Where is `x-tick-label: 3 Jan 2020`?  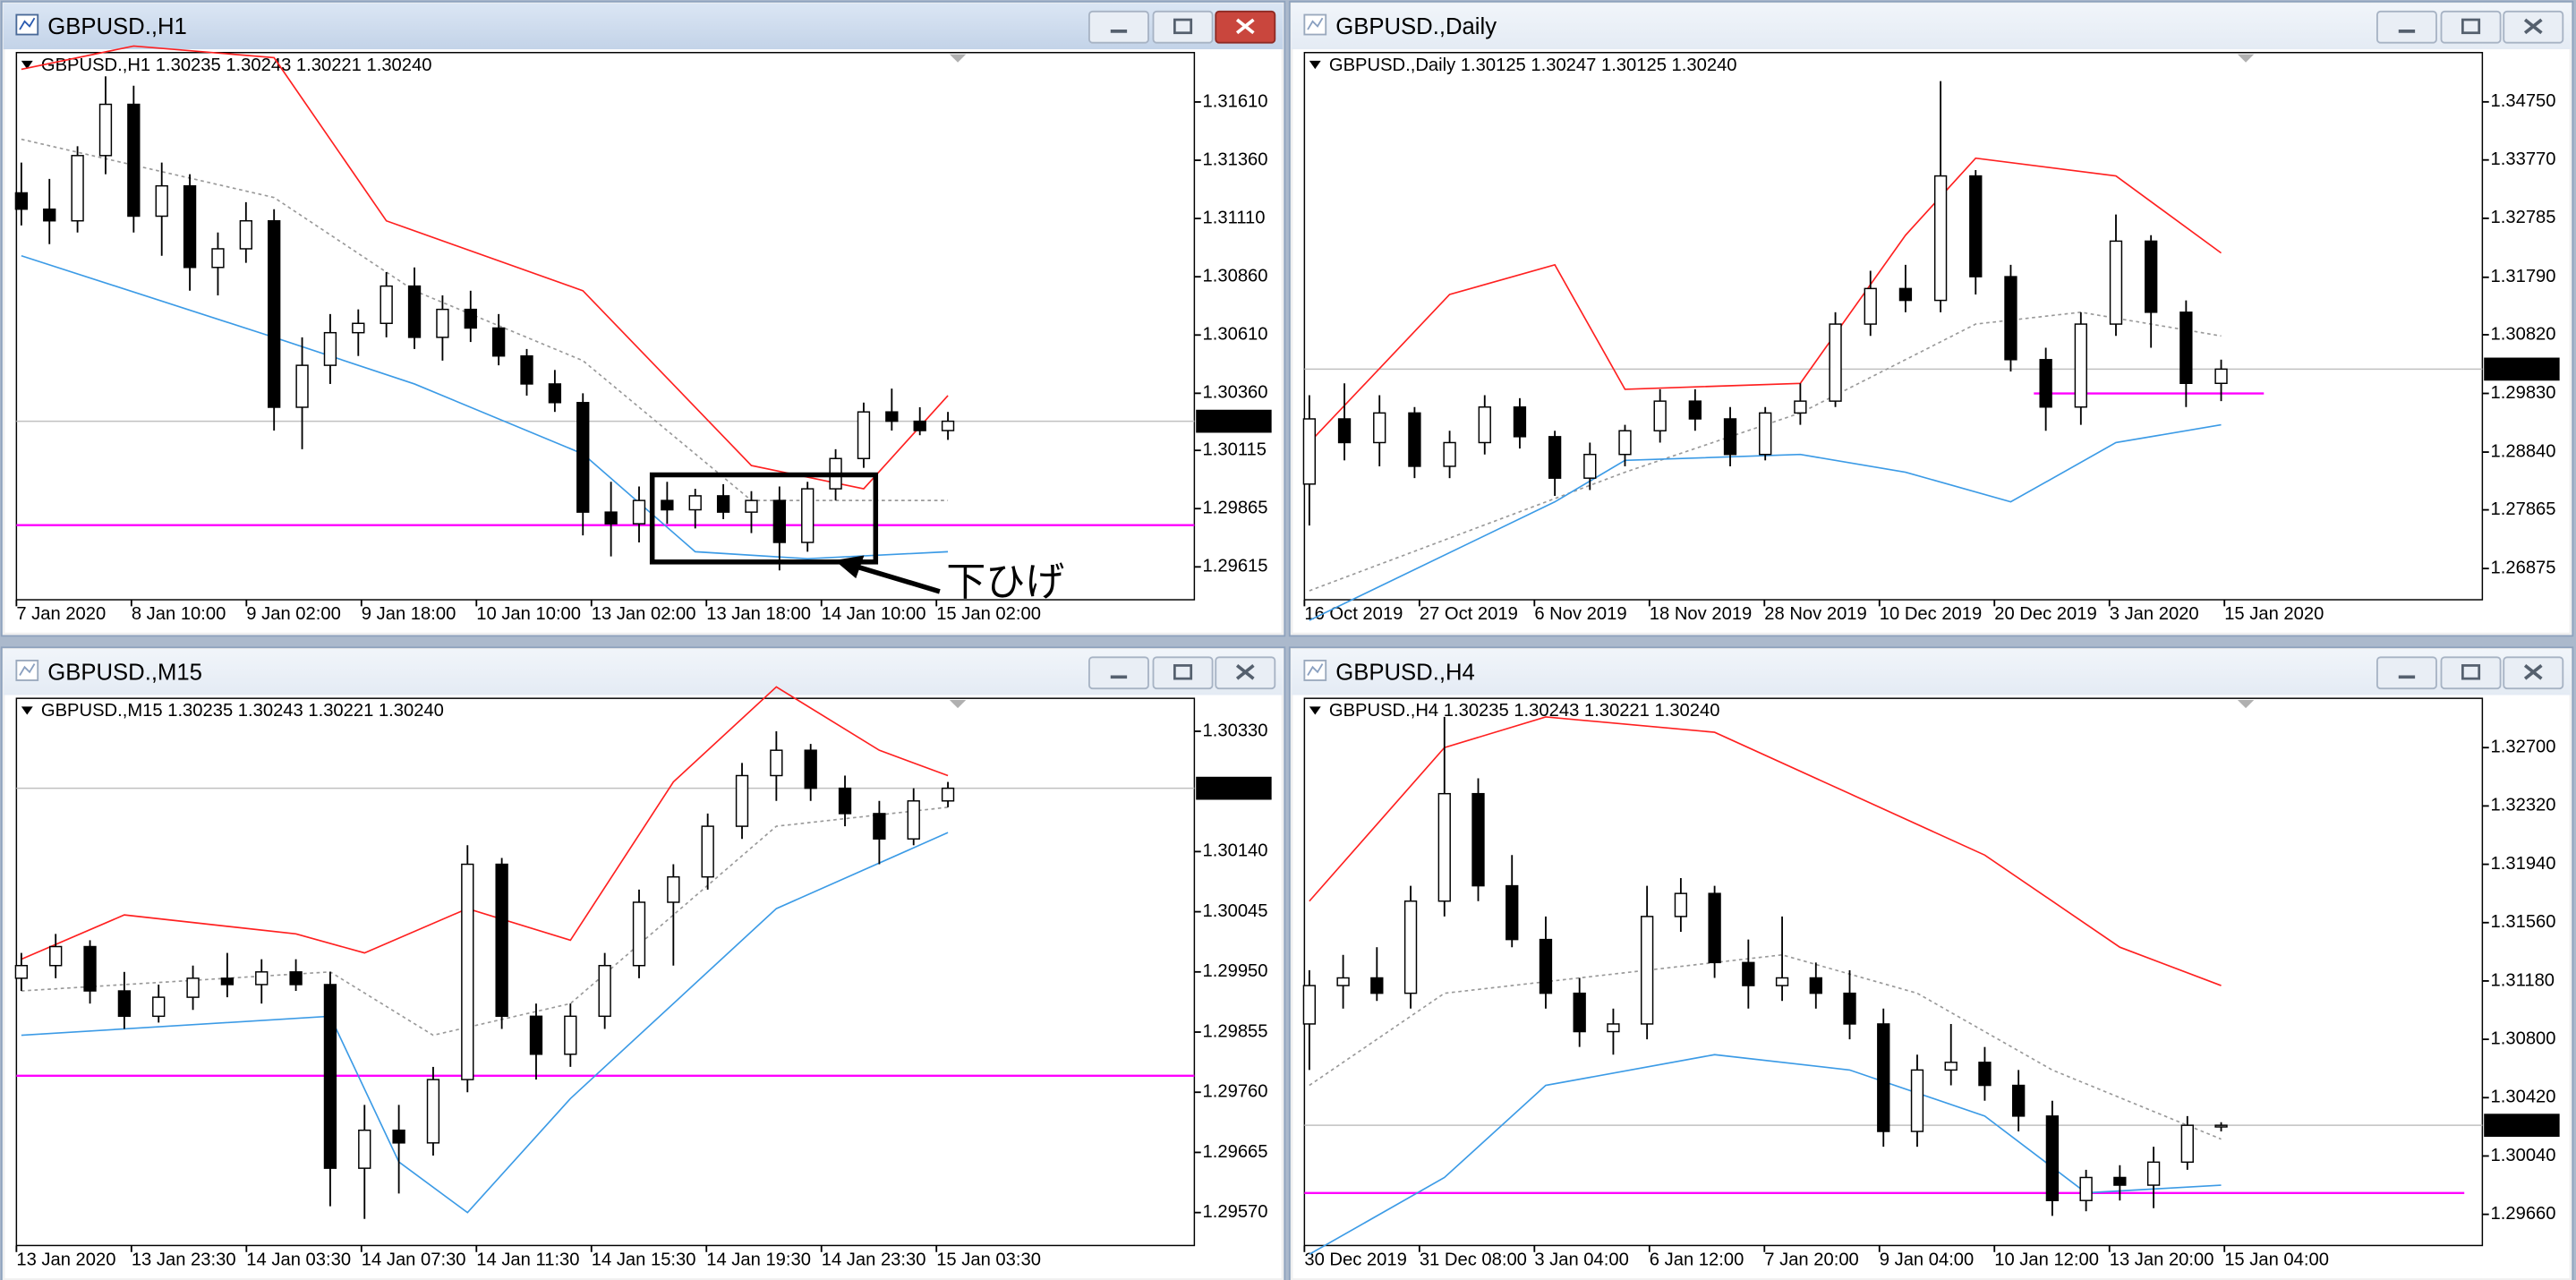 x-tick-label: 3 Jan 2020 is located at coordinates (2154, 614).